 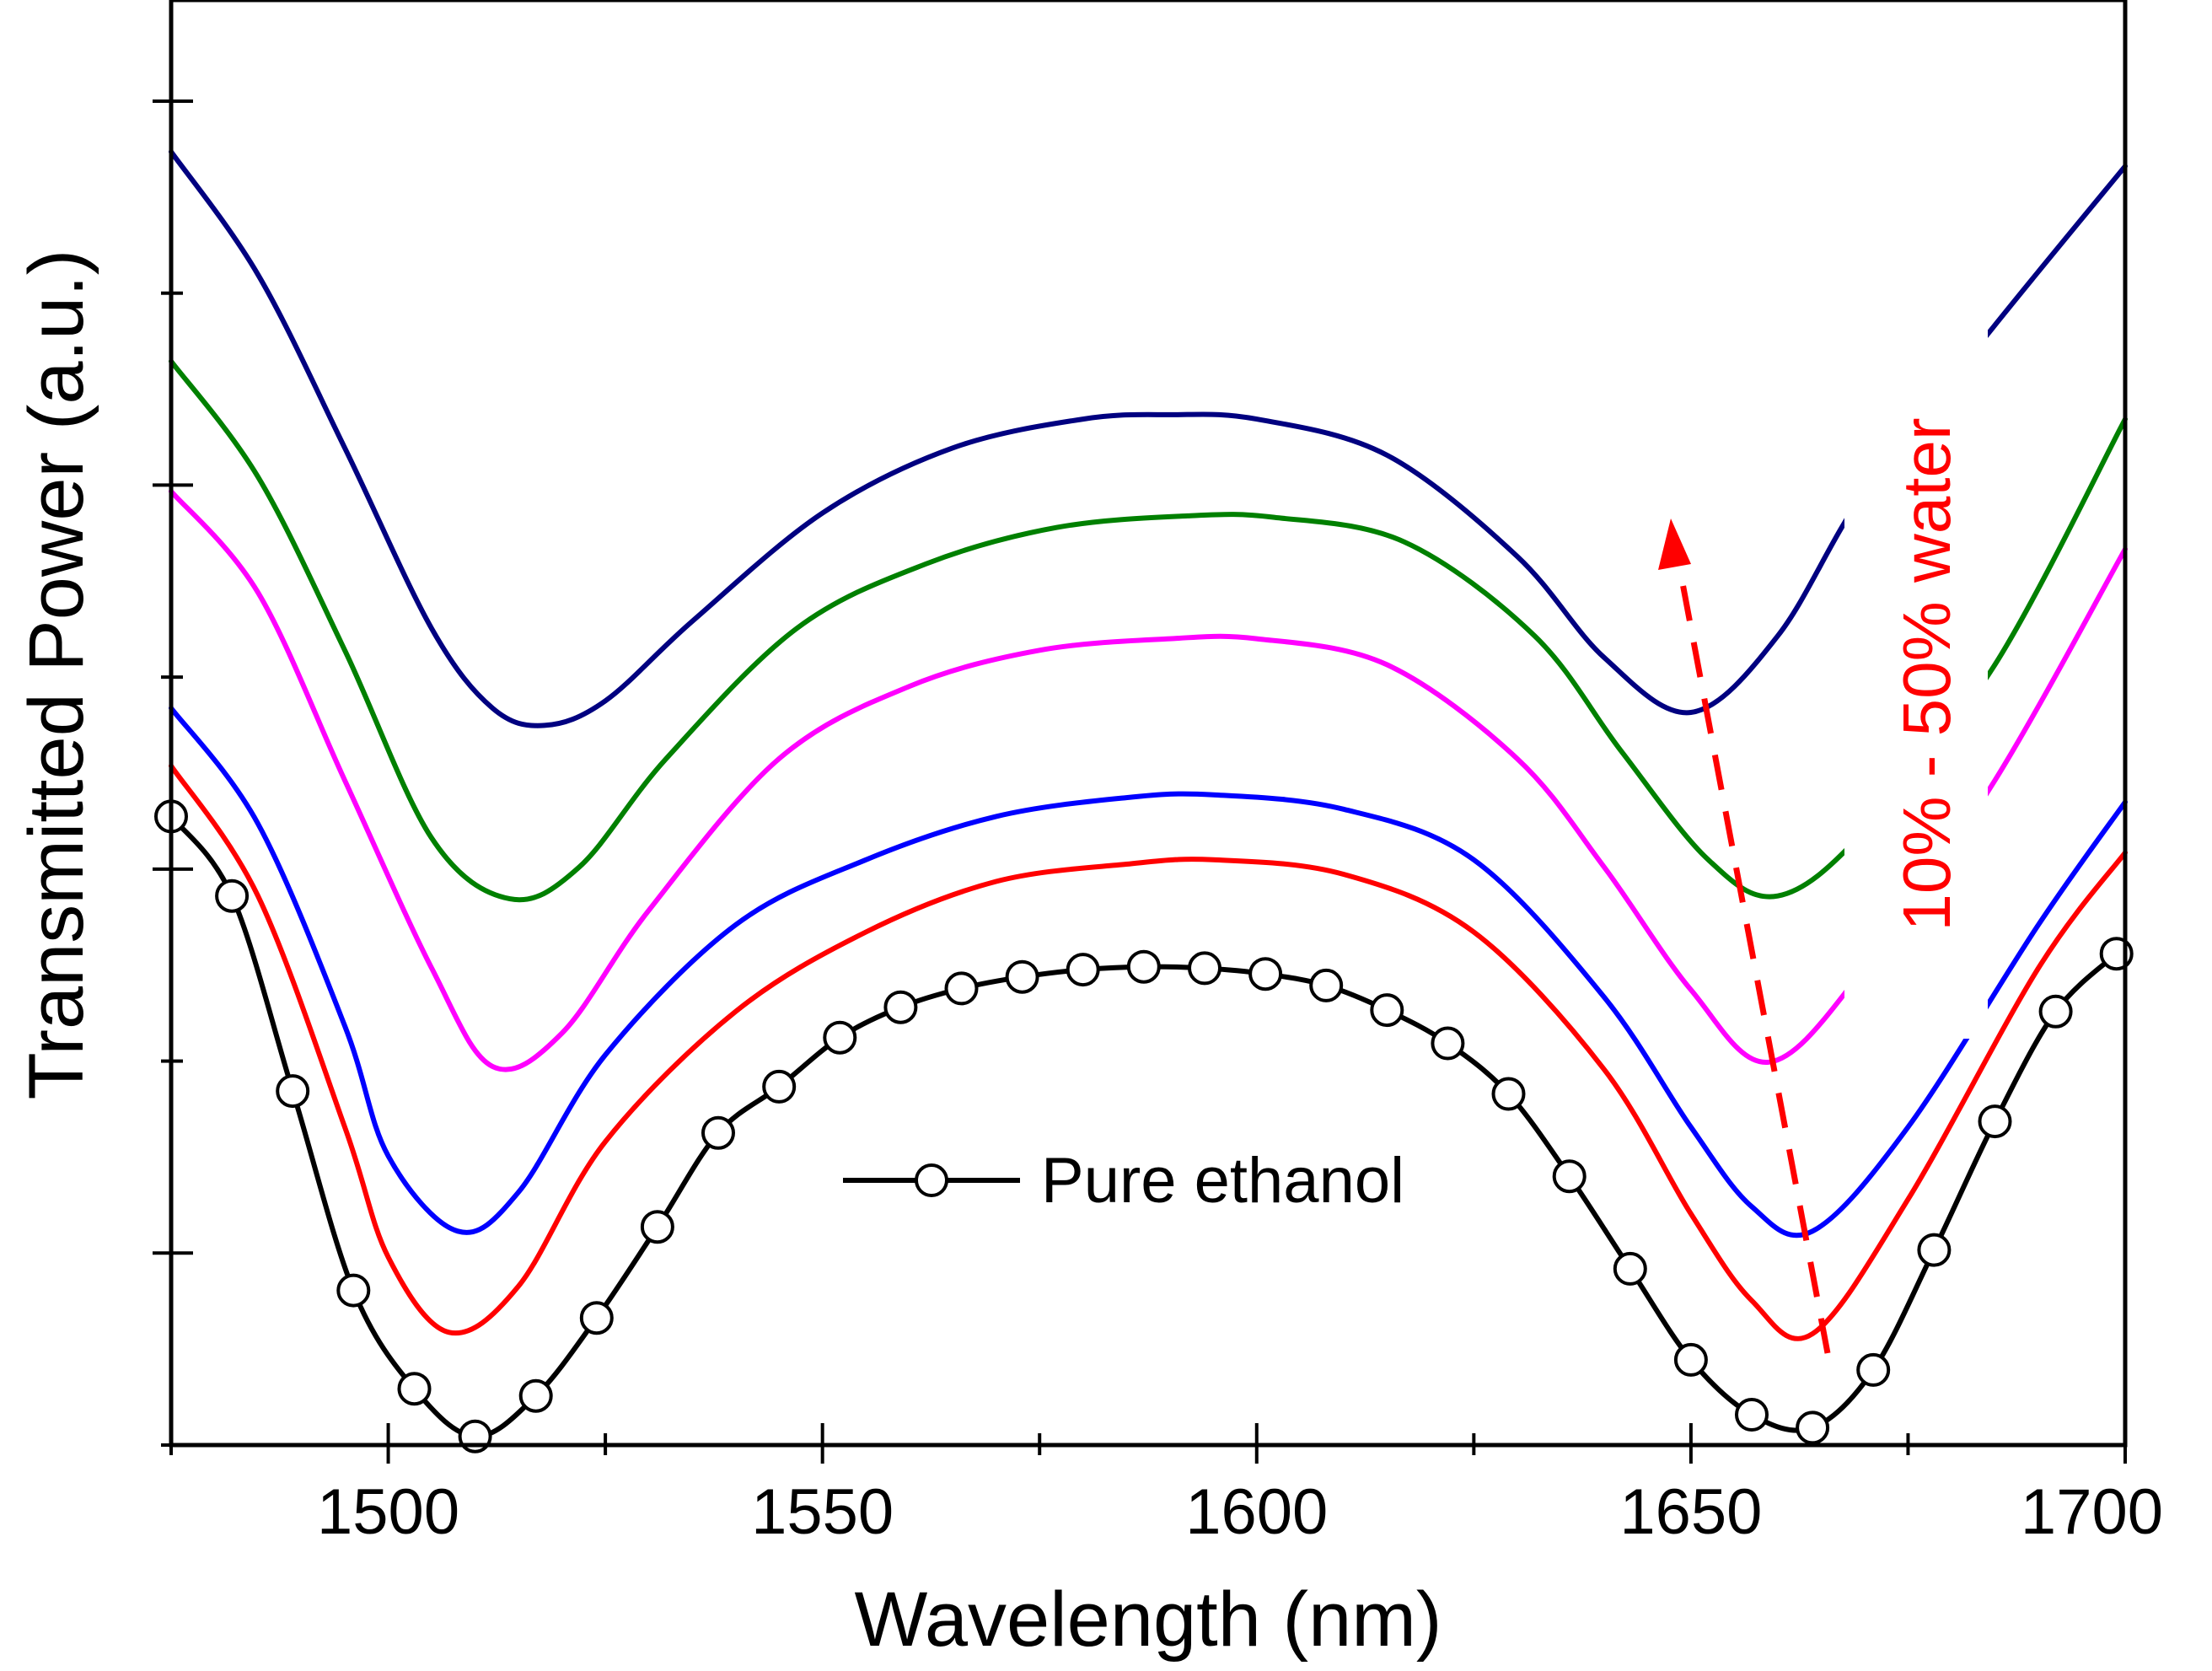 What do you see at coordinates (1690, 1512) in the screenshot?
I see `x-tick-label: 1650` at bounding box center [1690, 1512].